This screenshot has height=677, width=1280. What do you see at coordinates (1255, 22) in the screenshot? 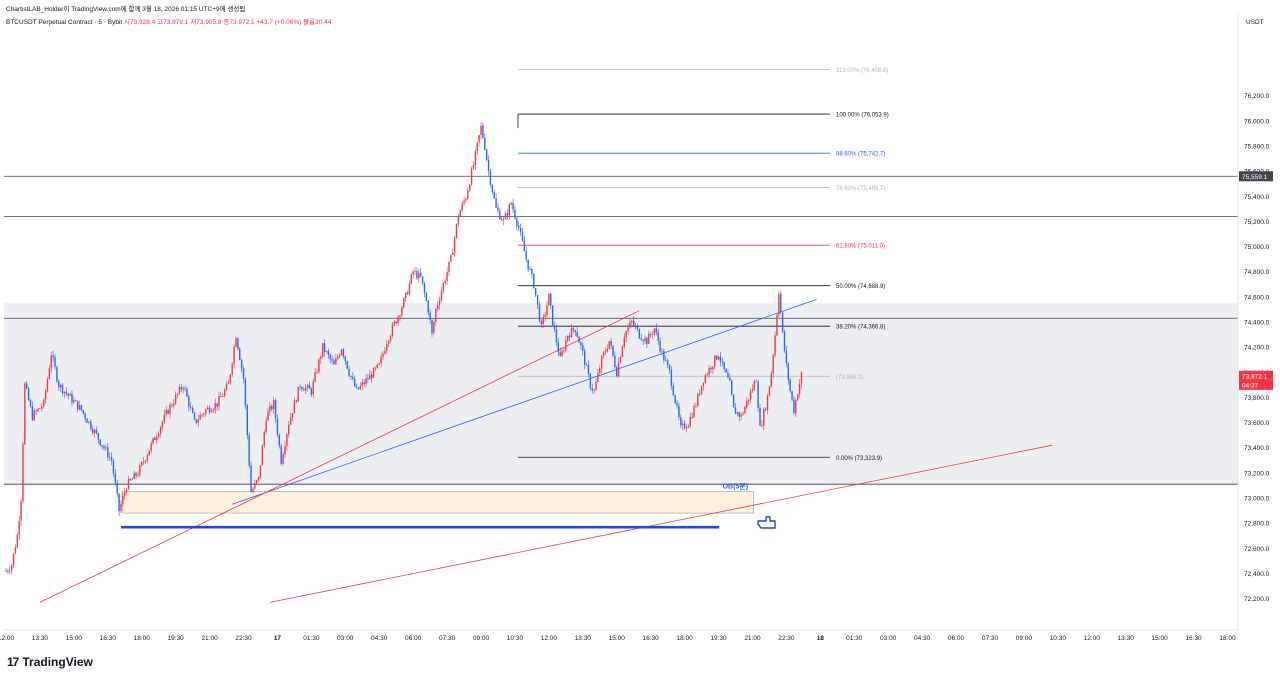
I see `currency-unit: USDT` at bounding box center [1255, 22].